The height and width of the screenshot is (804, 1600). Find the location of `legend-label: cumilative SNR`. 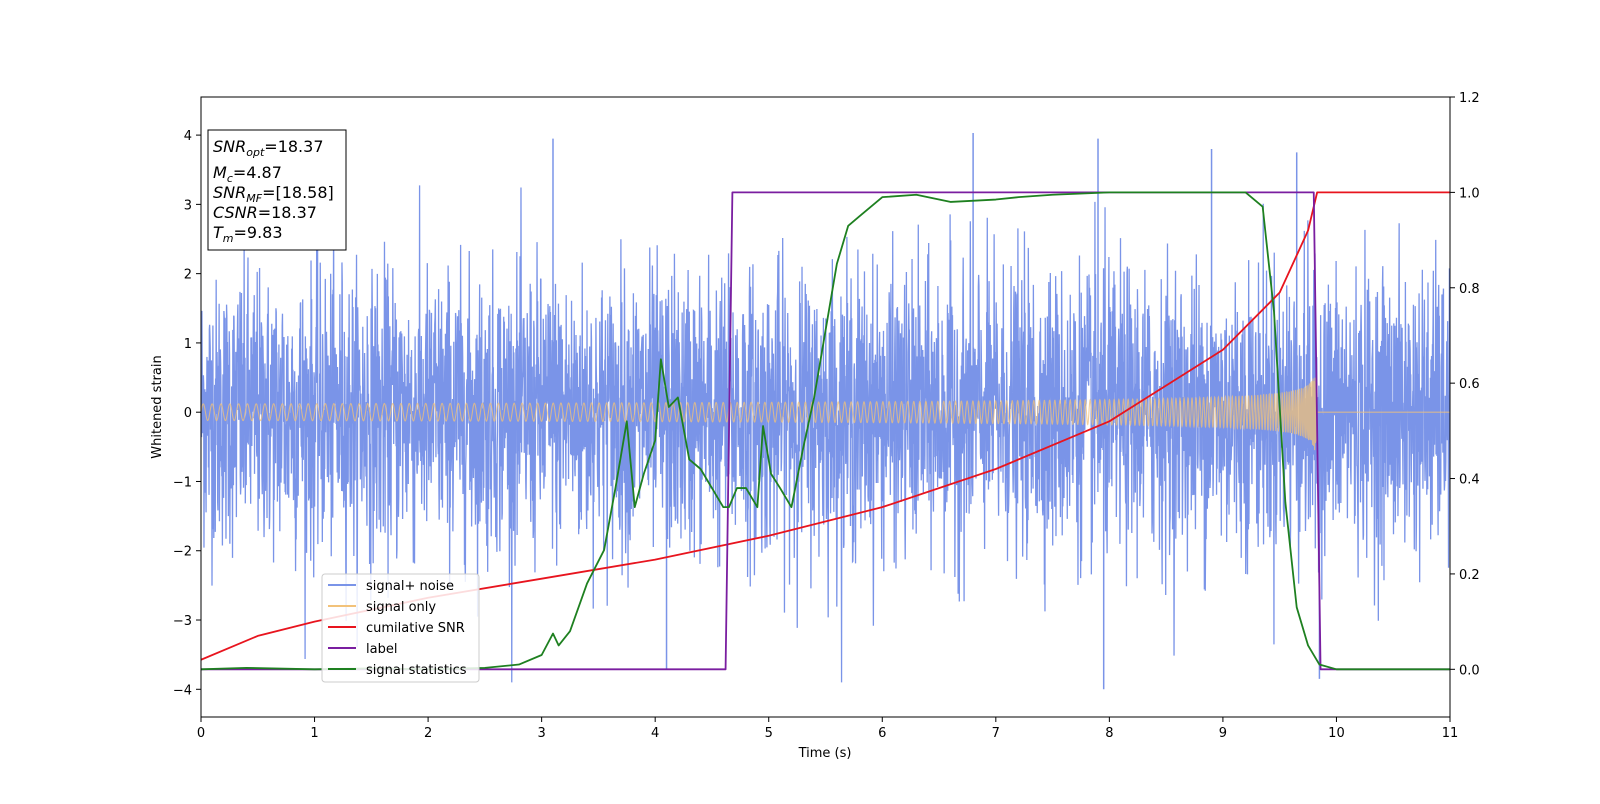

legend-label: cumilative SNR is located at coordinates (415, 628).